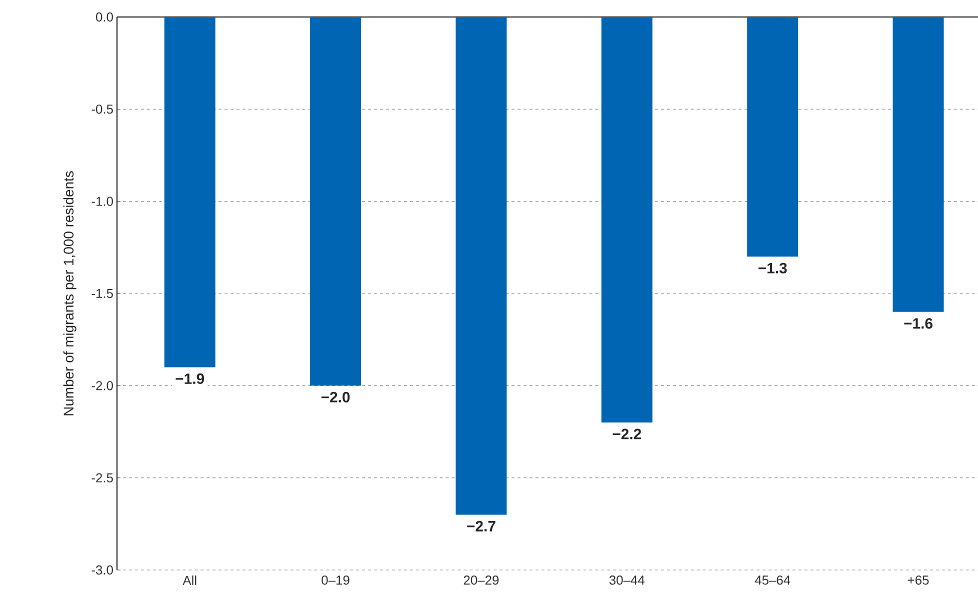  I want to click on y-tick-label: 0.0, so click(104, 17).